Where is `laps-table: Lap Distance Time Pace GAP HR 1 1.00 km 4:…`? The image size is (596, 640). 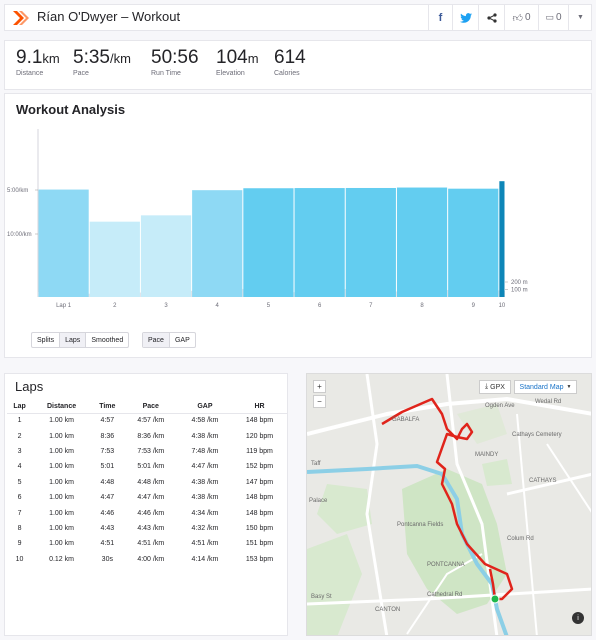 laps-table: Lap Distance Time Pace GAP HR 1 1.00 km 4:… is located at coordinates (147, 484).